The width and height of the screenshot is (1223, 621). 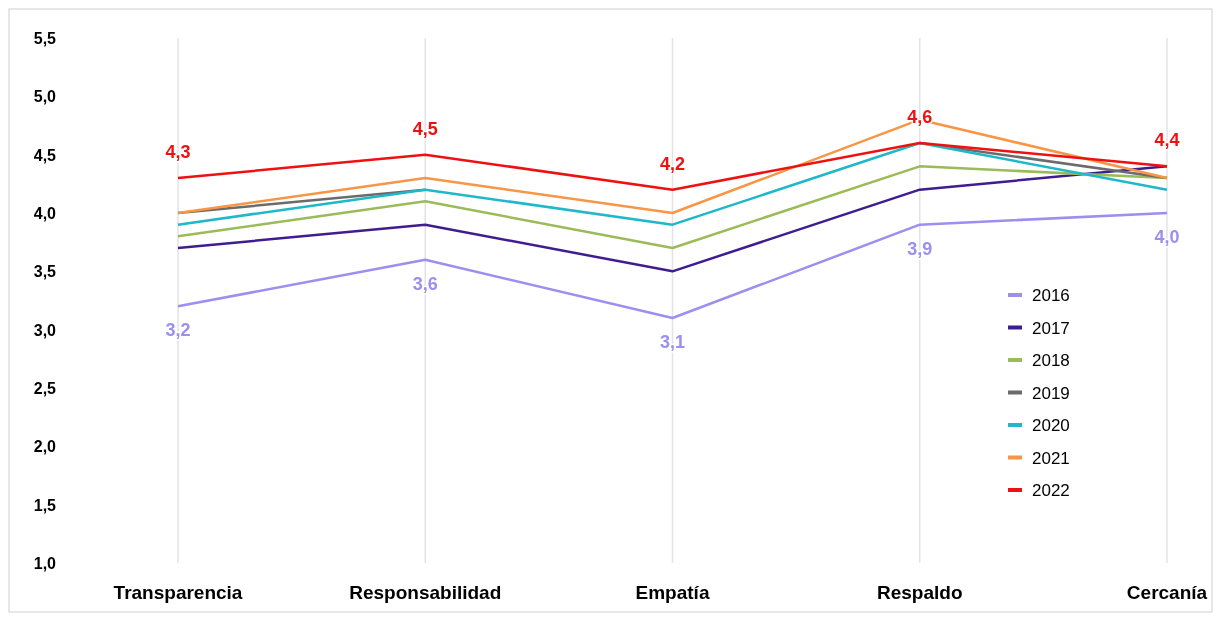 I want to click on y-tick-label: 3,0, so click(x=45, y=330).